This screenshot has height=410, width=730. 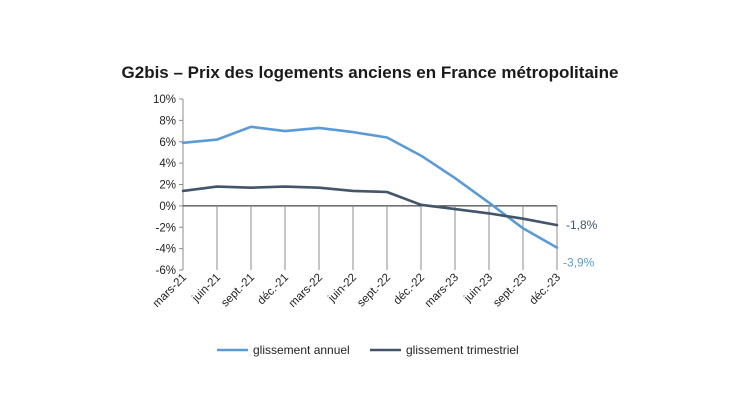 I want to click on x-tick-label: sept.-22, so click(x=374, y=291).